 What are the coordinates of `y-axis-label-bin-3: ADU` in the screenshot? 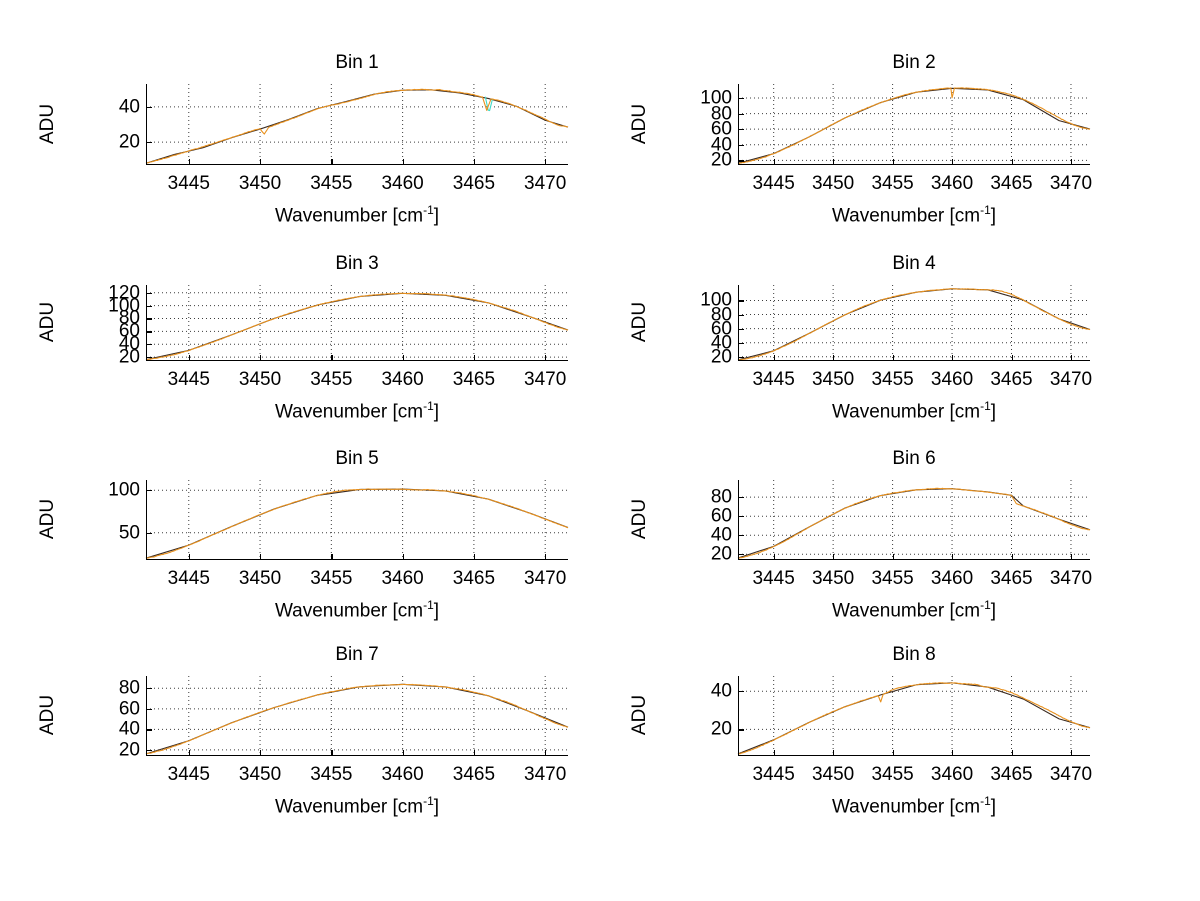 It's located at (47, 322).